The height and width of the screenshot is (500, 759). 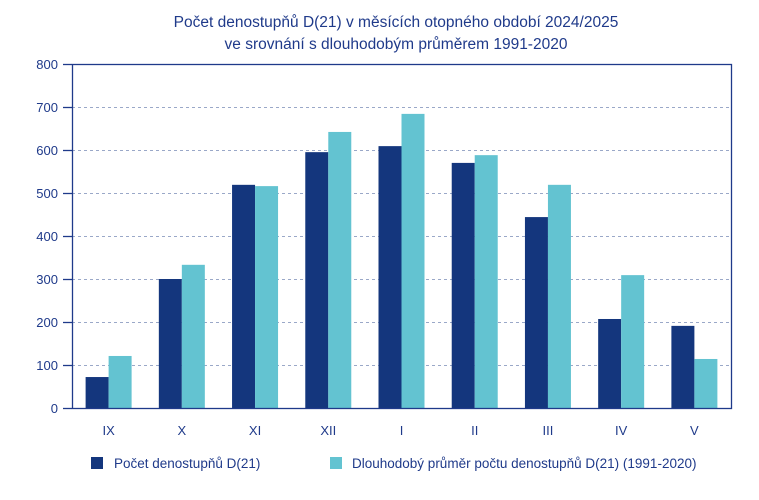 I want to click on bar-longterm-average-II, so click(x=486, y=281).